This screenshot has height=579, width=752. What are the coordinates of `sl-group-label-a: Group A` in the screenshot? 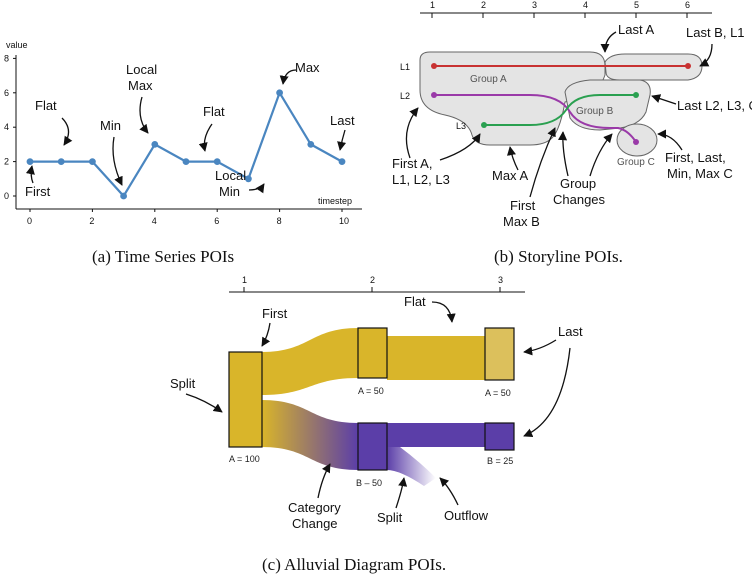 It's located at (488, 79).